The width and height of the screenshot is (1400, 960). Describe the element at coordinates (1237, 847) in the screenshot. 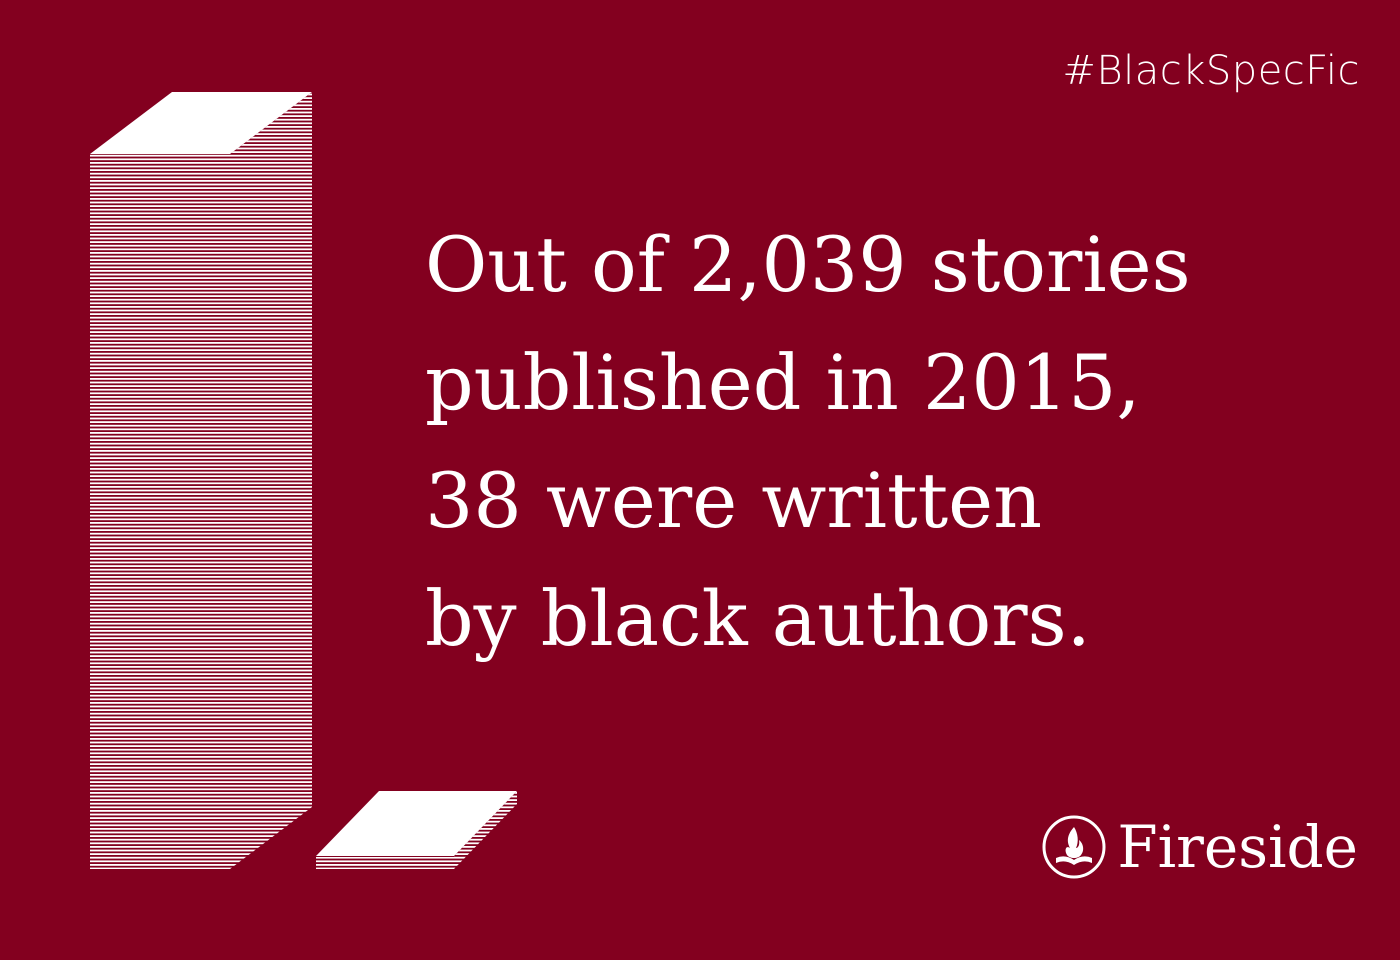

I see `brand-name: Fireside` at that location.